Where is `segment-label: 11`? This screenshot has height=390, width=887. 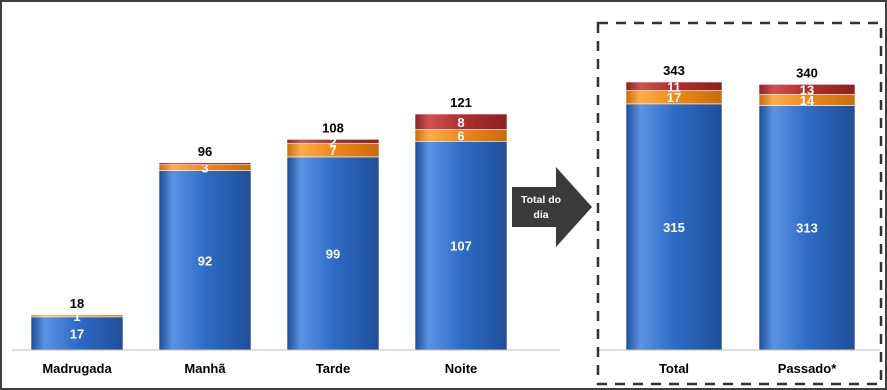 segment-label: 11 is located at coordinates (674, 86).